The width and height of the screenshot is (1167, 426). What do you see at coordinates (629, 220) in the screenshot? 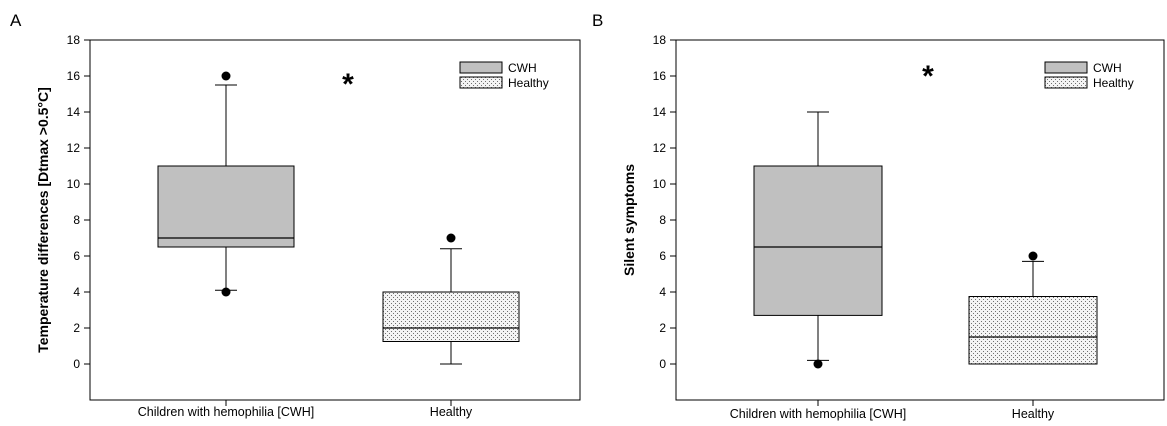
I see `y-axis-label: Silent symptoms` at bounding box center [629, 220].